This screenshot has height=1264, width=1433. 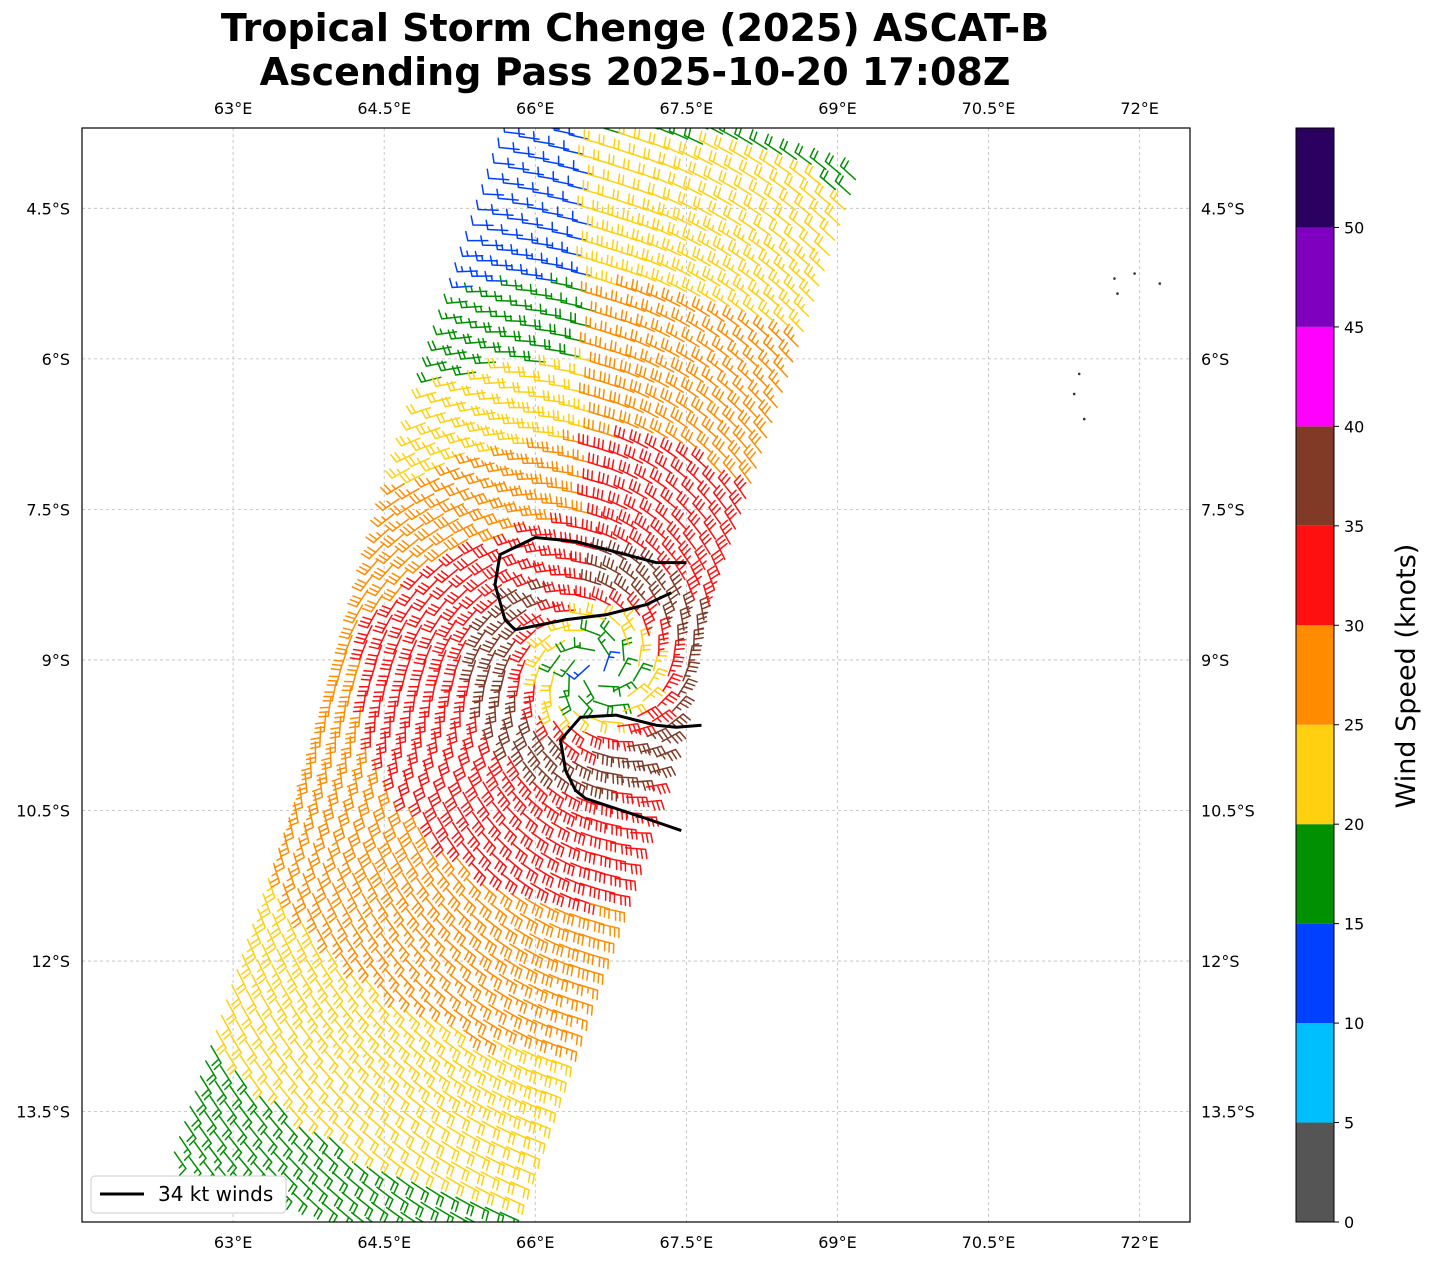 I want to click on legend-label: 34 kt winds, so click(x=215, y=1194).